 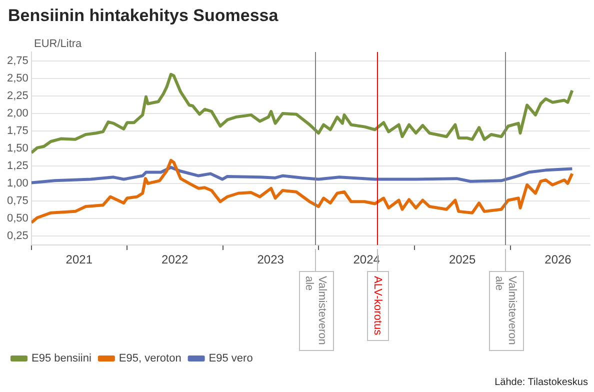 I want to click on y-tick-label: 2,25, so click(x=17, y=96).